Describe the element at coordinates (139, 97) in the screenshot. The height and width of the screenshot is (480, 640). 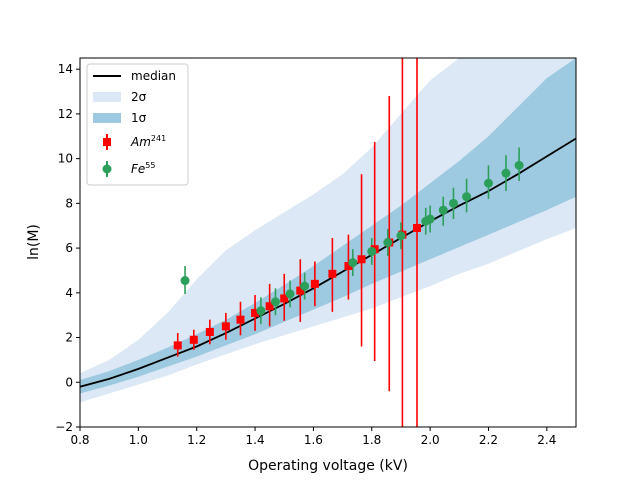
I see `legend-2sigma-label: 2σ` at that location.